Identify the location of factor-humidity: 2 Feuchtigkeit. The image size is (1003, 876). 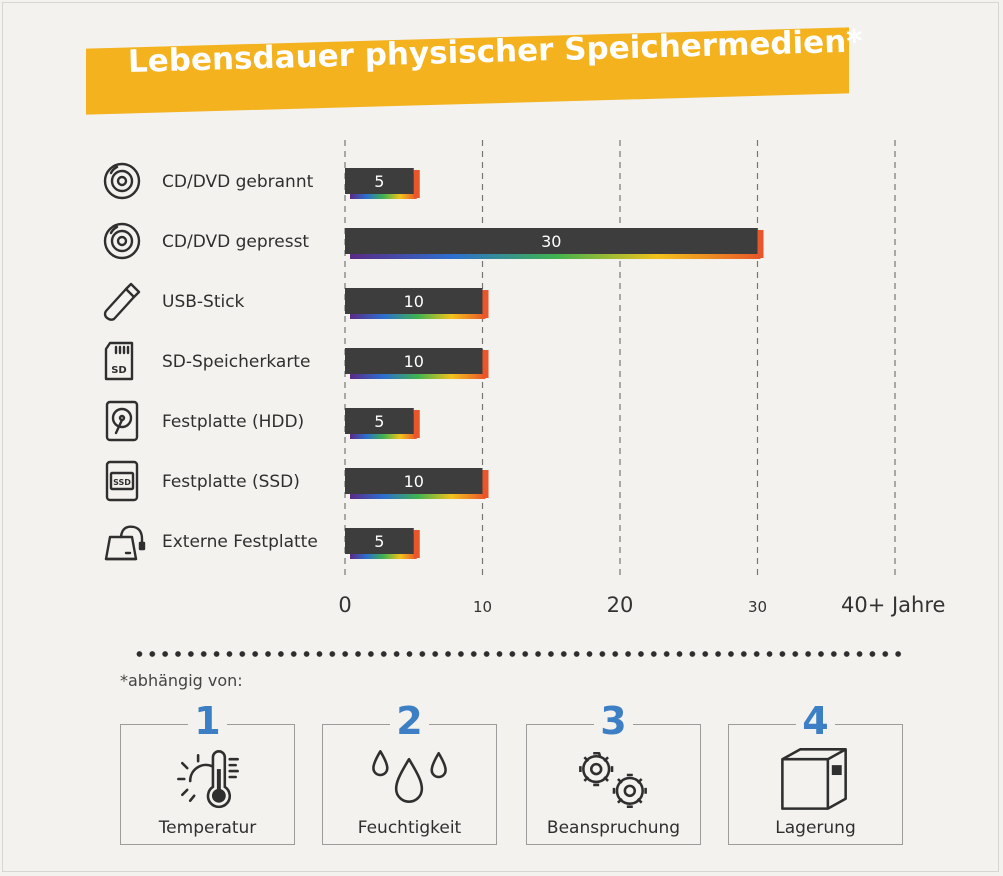
(409, 772).